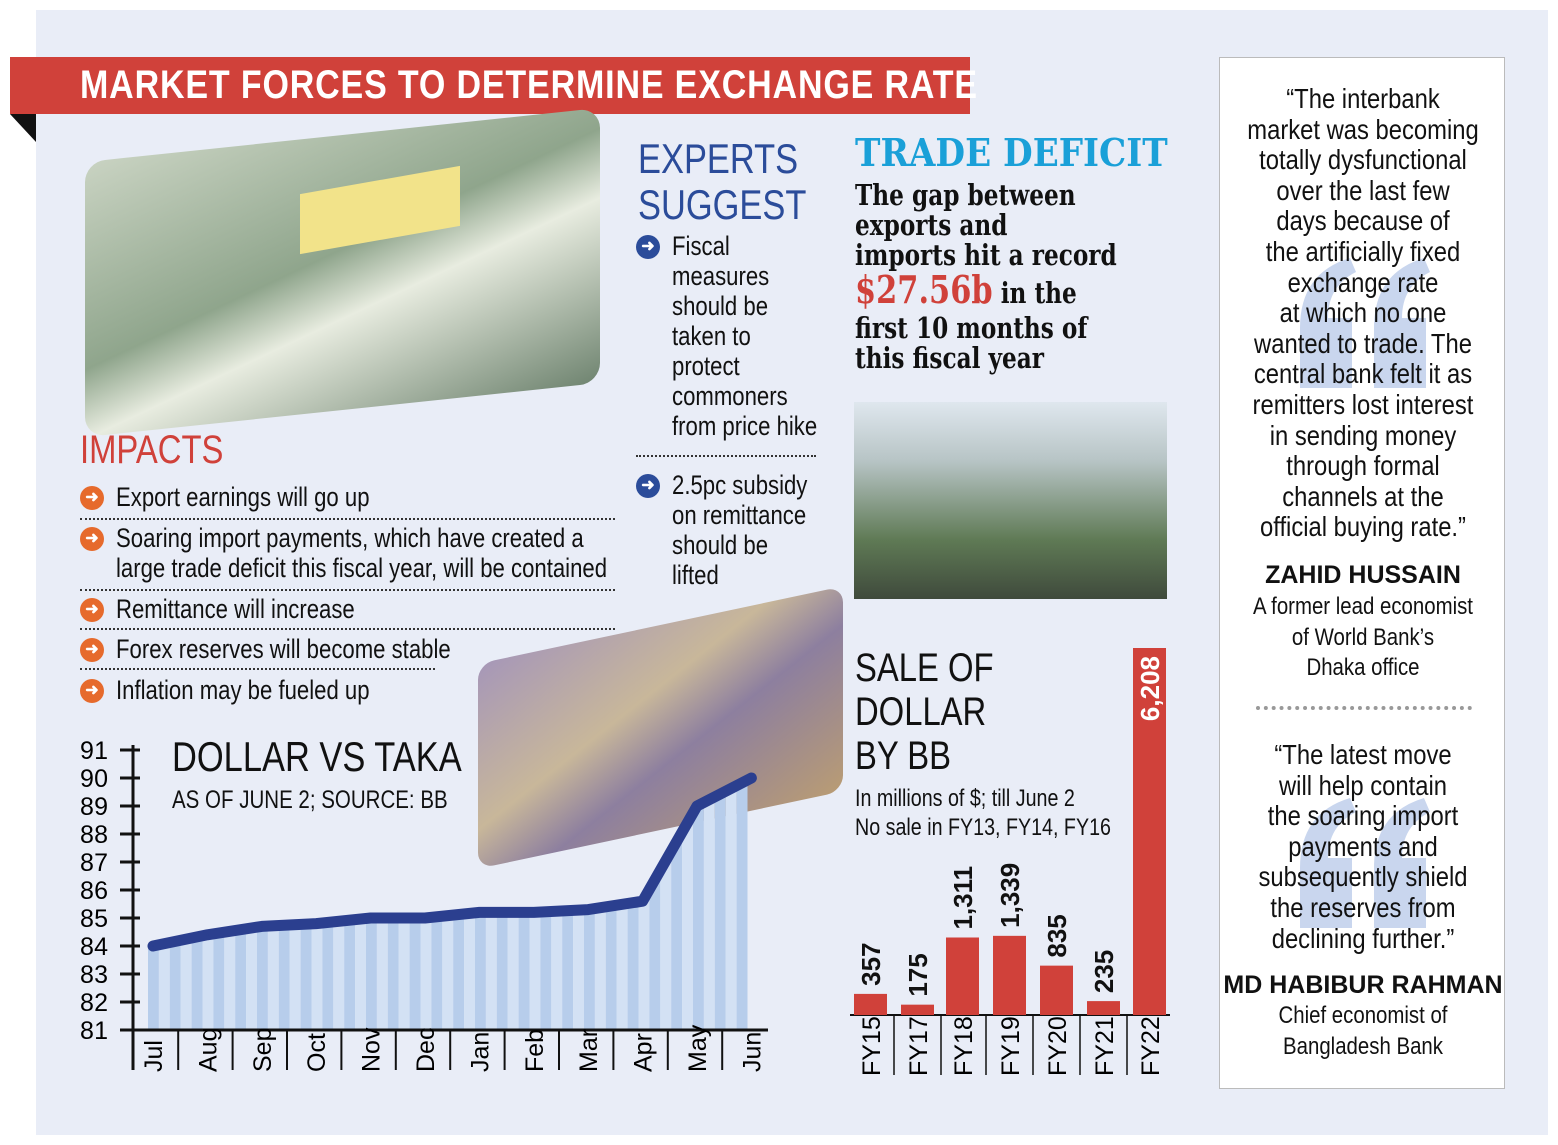 This screenshot has height=1145, width=1558. I want to click on role-line: A former lead economist, so click(1363, 606).